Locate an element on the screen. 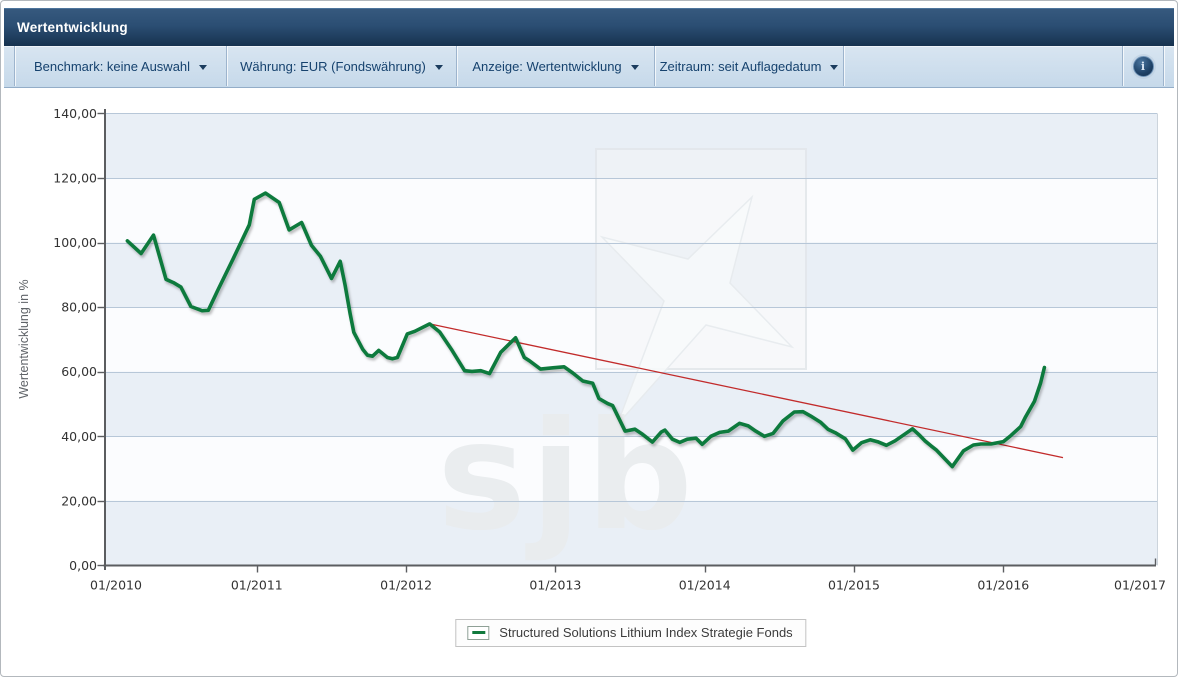 The height and width of the screenshot is (677, 1178). legend-marker is located at coordinates (478, 632).